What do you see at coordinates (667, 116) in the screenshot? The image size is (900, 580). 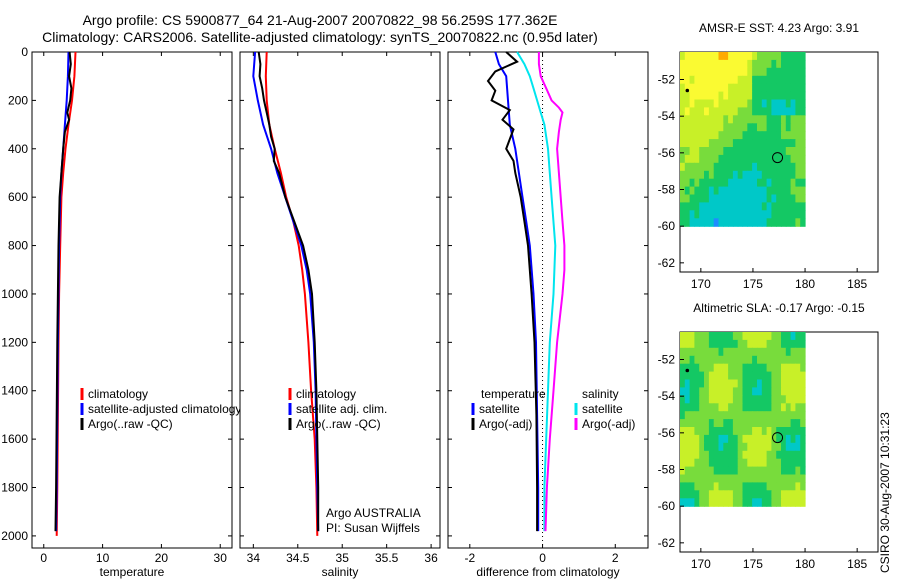 I see `y-tick-label: -54` at bounding box center [667, 116].